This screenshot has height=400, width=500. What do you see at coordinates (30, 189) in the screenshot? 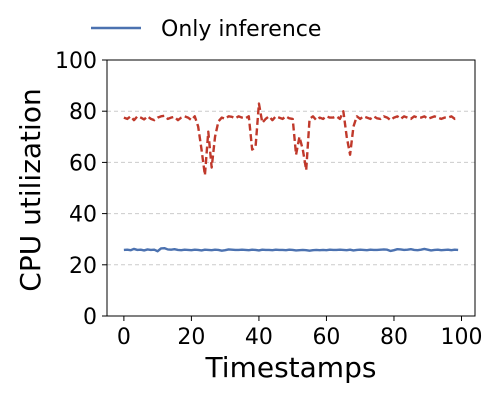
I see `y-axis-title: CPU utilization` at bounding box center [30, 189].